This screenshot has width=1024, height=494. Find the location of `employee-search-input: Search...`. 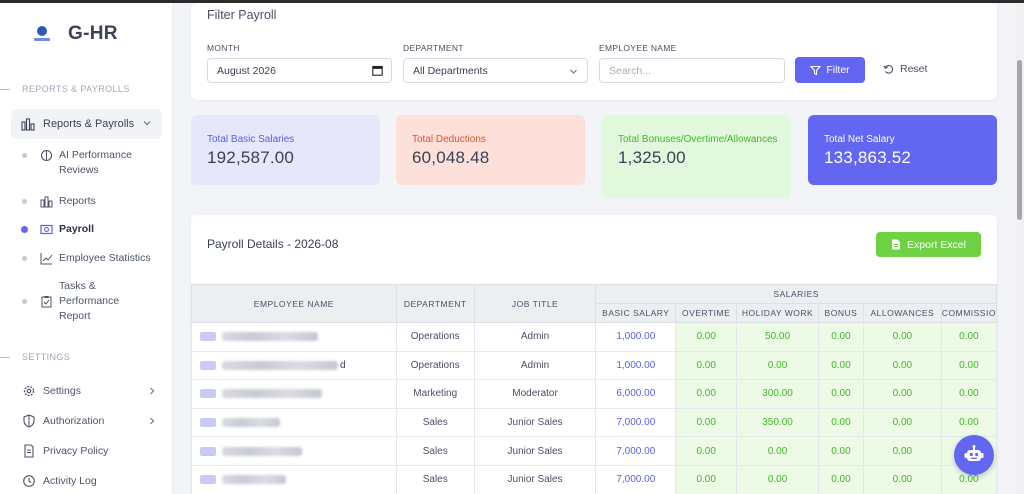

employee-search-input: Search... is located at coordinates (692, 70).